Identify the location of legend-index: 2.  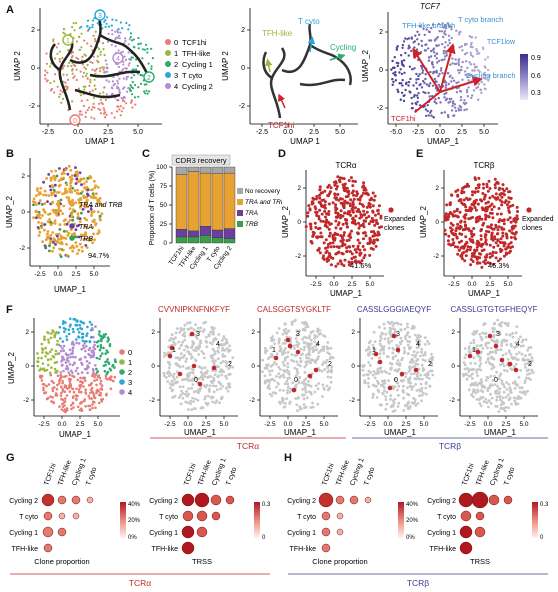
(130, 372).